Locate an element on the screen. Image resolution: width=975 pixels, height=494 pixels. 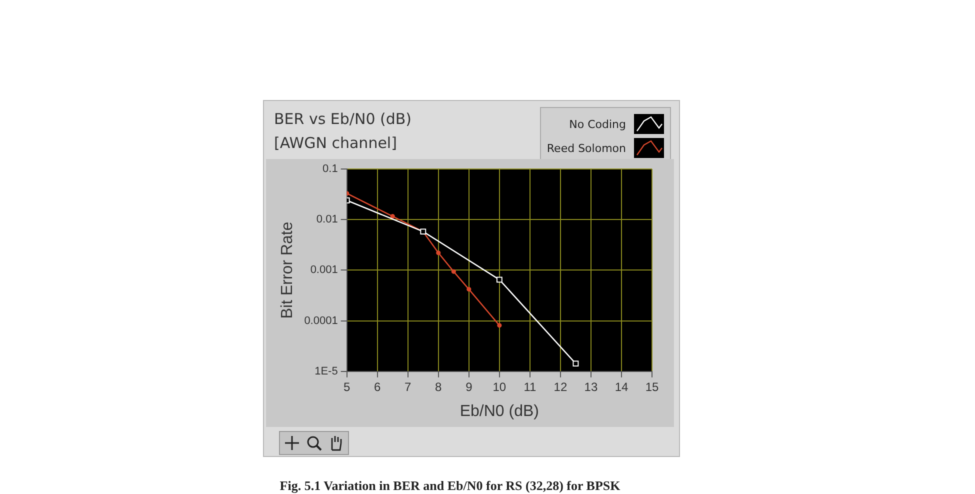
chart-title: BER vs Eb/N0 (dB) is located at coordinates (343, 119).